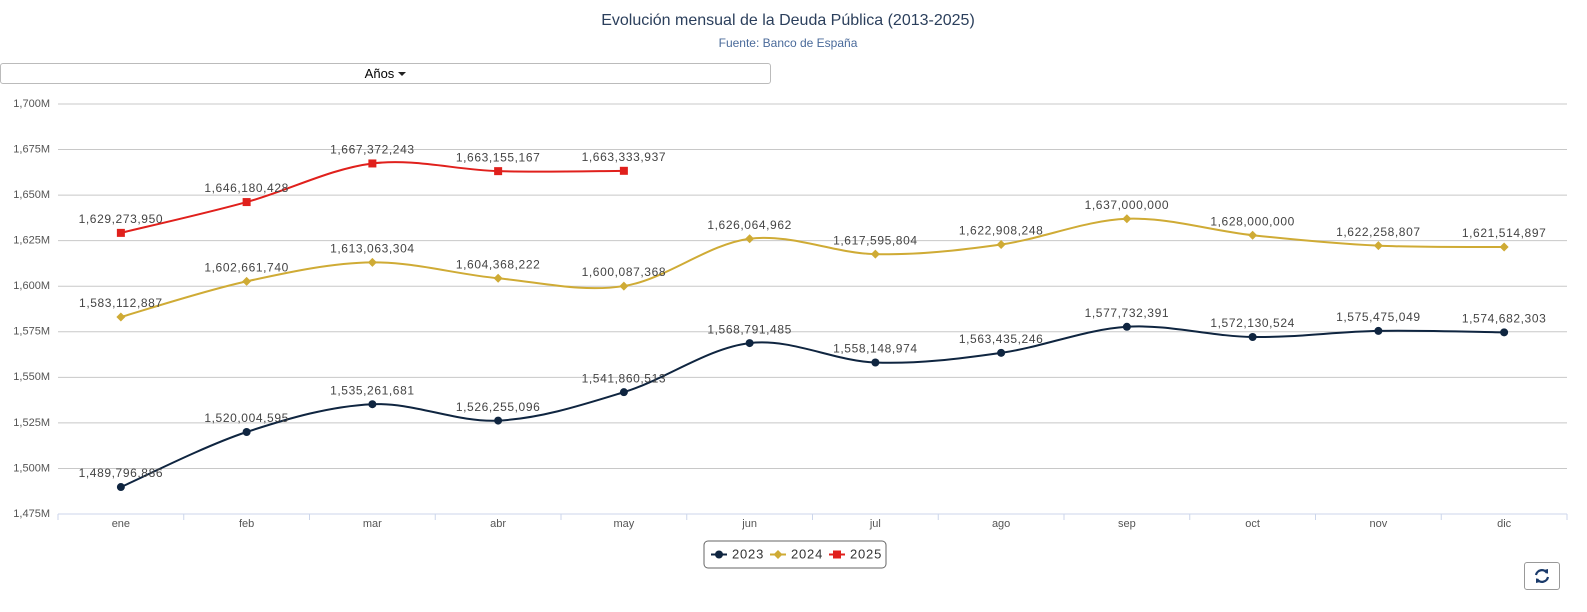 This screenshot has height=612, width=1587. What do you see at coordinates (121, 473) in the screenshot?
I see `data-label: 1,489,796,886` at bounding box center [121, 473].